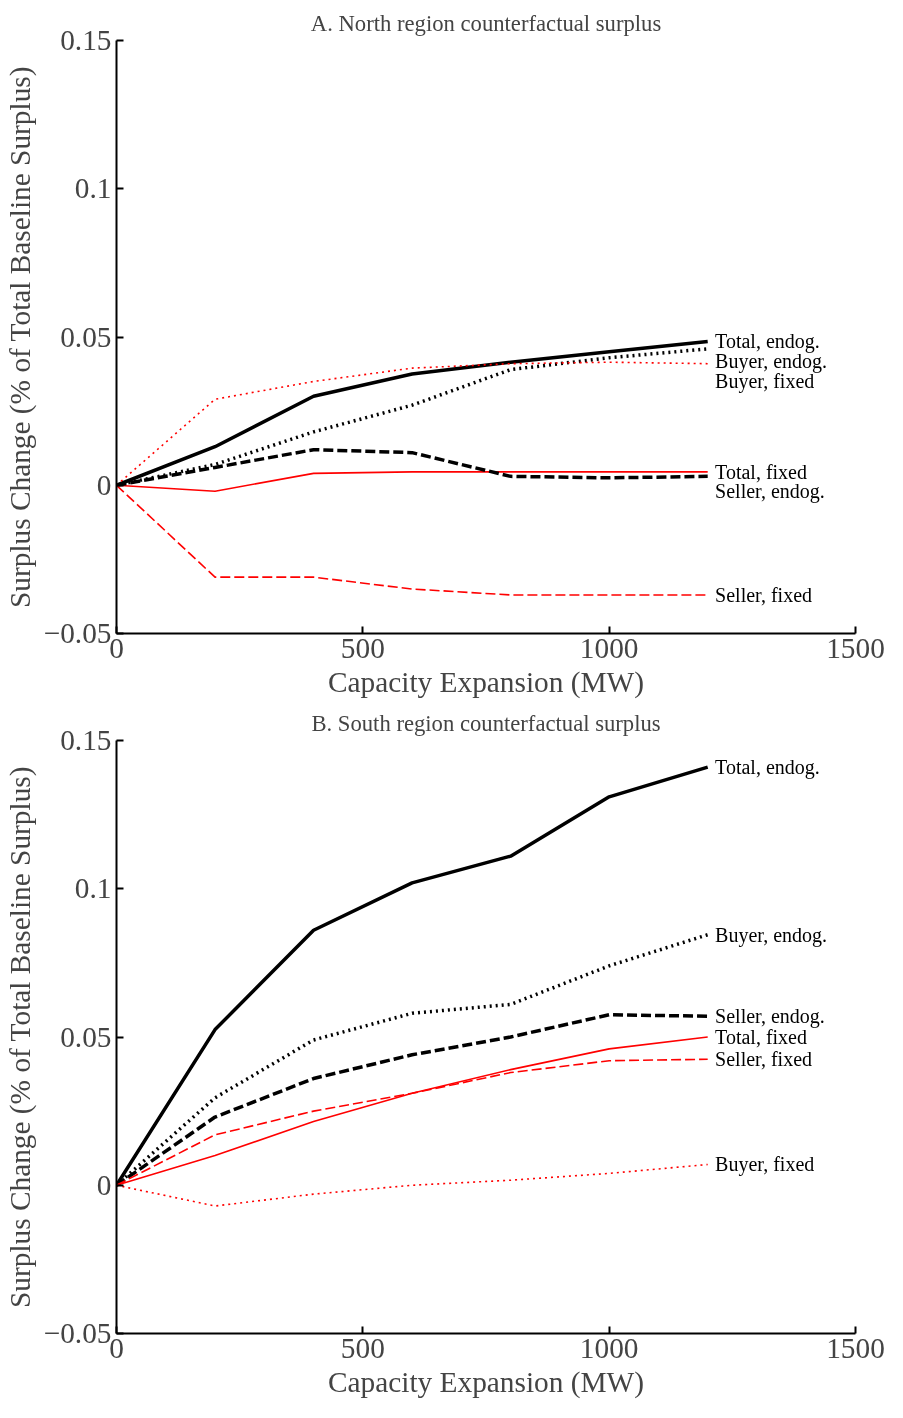 The image size is (903, 1418). I want to click on series-label: Seller, endog., so click(770, 1017).